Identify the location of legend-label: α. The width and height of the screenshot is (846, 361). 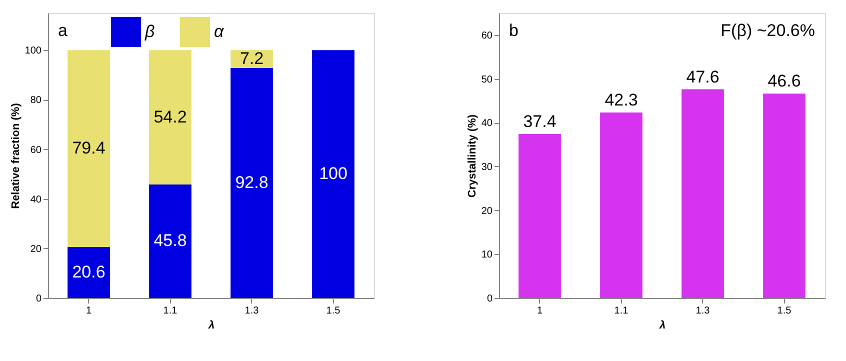
(219, 31).